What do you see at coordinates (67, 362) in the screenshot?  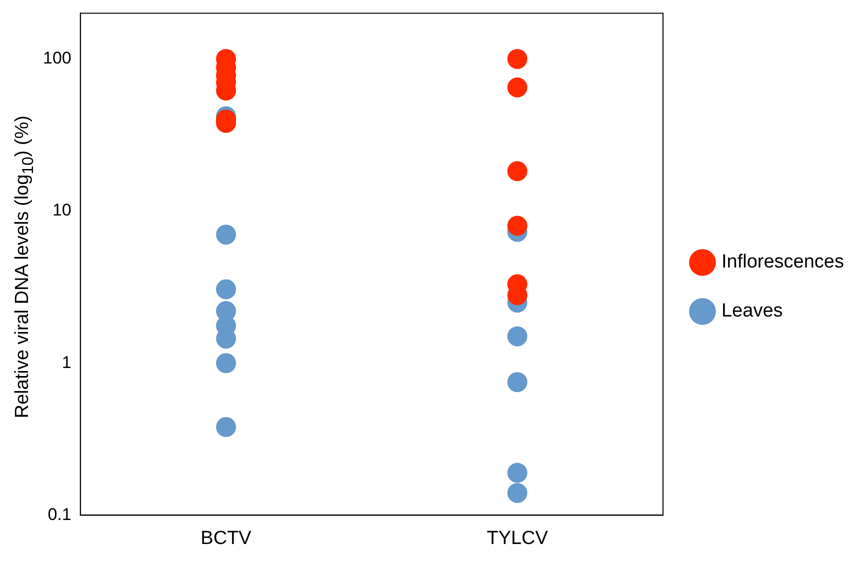 I see `y-tick-label: 1` at bounding box center [67, 362].